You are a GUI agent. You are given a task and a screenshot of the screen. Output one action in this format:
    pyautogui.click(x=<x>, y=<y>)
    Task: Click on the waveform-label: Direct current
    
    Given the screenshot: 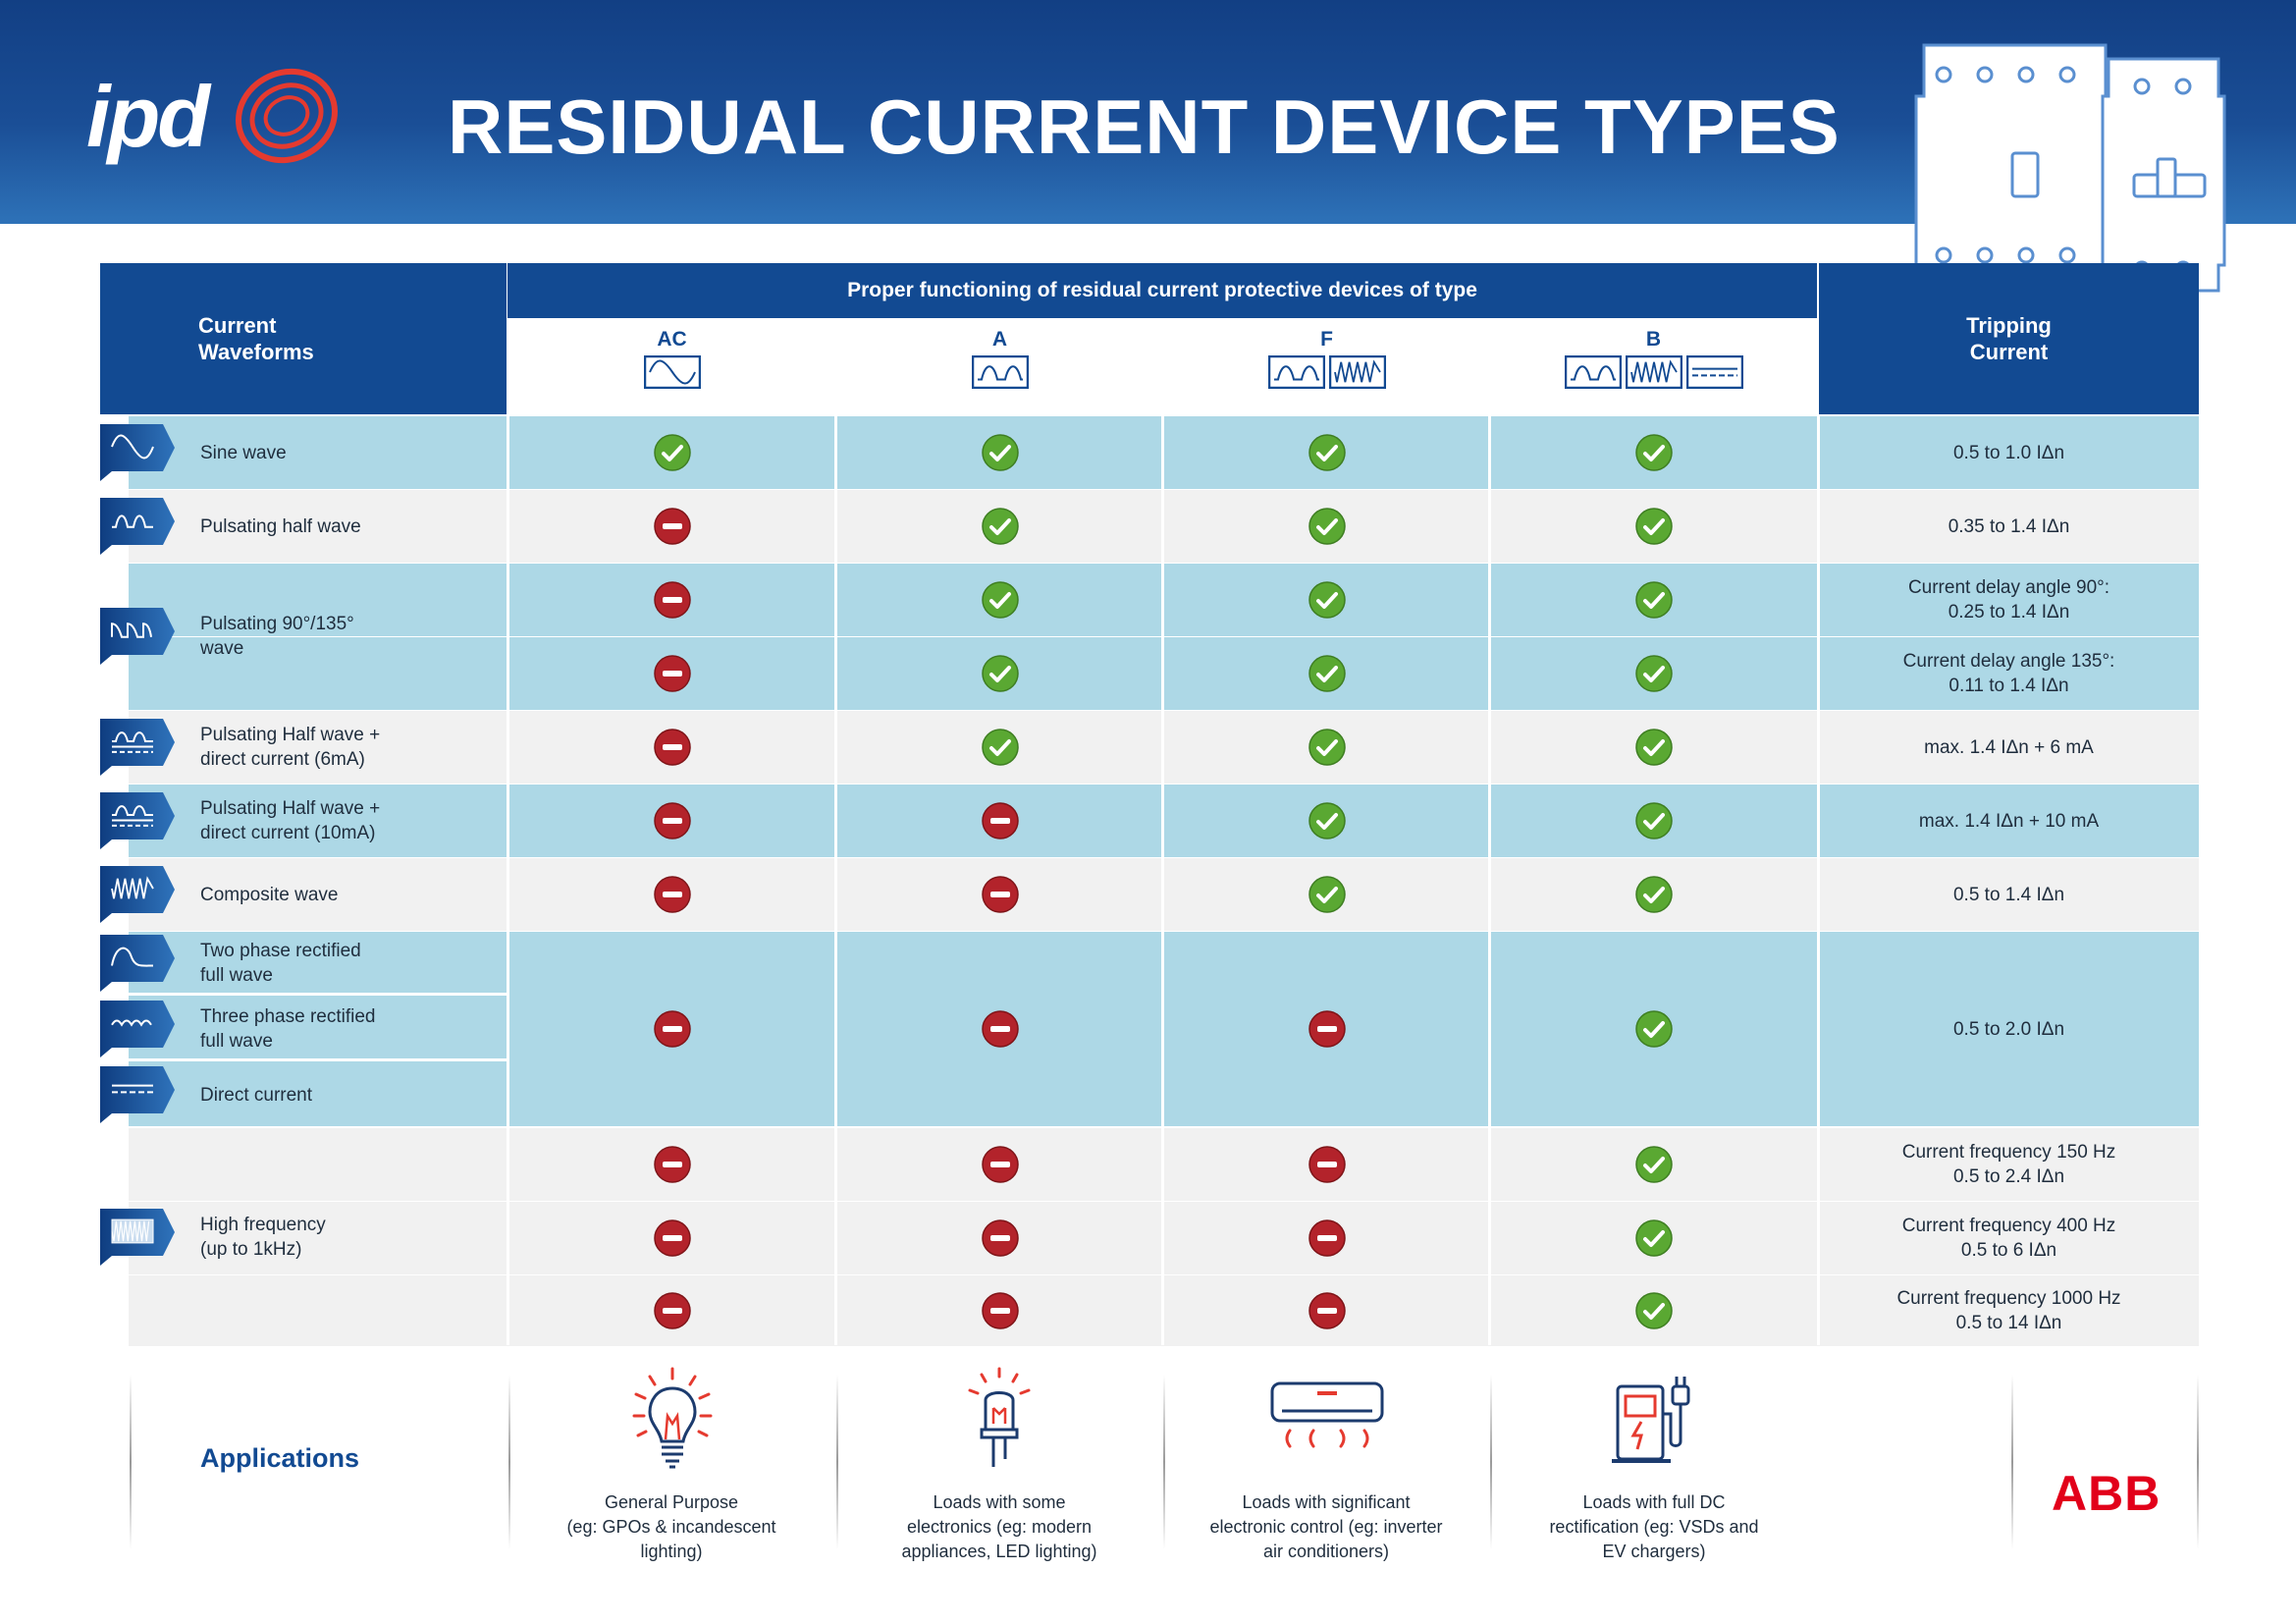 What is the action you would take?
    pyautogui.click(x=256, y=1095)
    